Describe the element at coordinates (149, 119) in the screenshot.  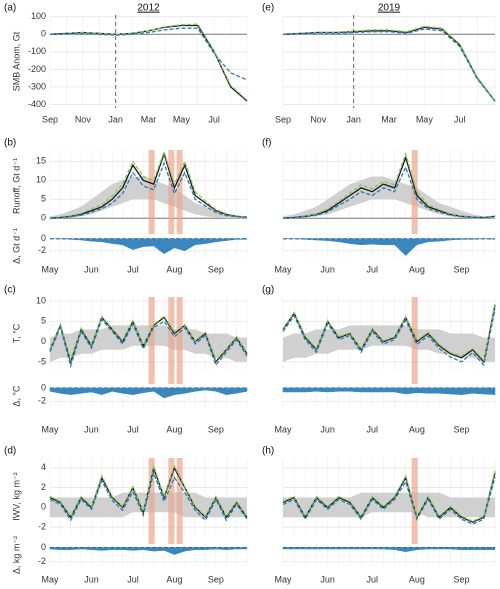
I see `x-tick-label: Mar` at that location.